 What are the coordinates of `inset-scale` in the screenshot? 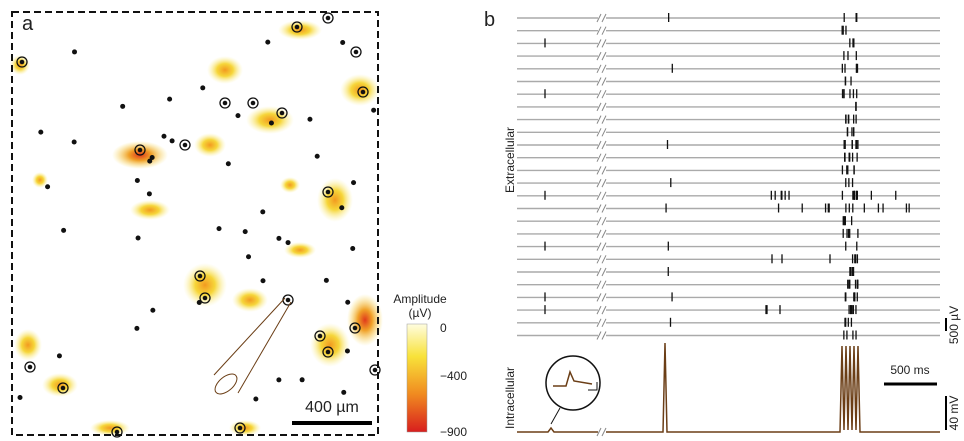 It's located at (593, 386).